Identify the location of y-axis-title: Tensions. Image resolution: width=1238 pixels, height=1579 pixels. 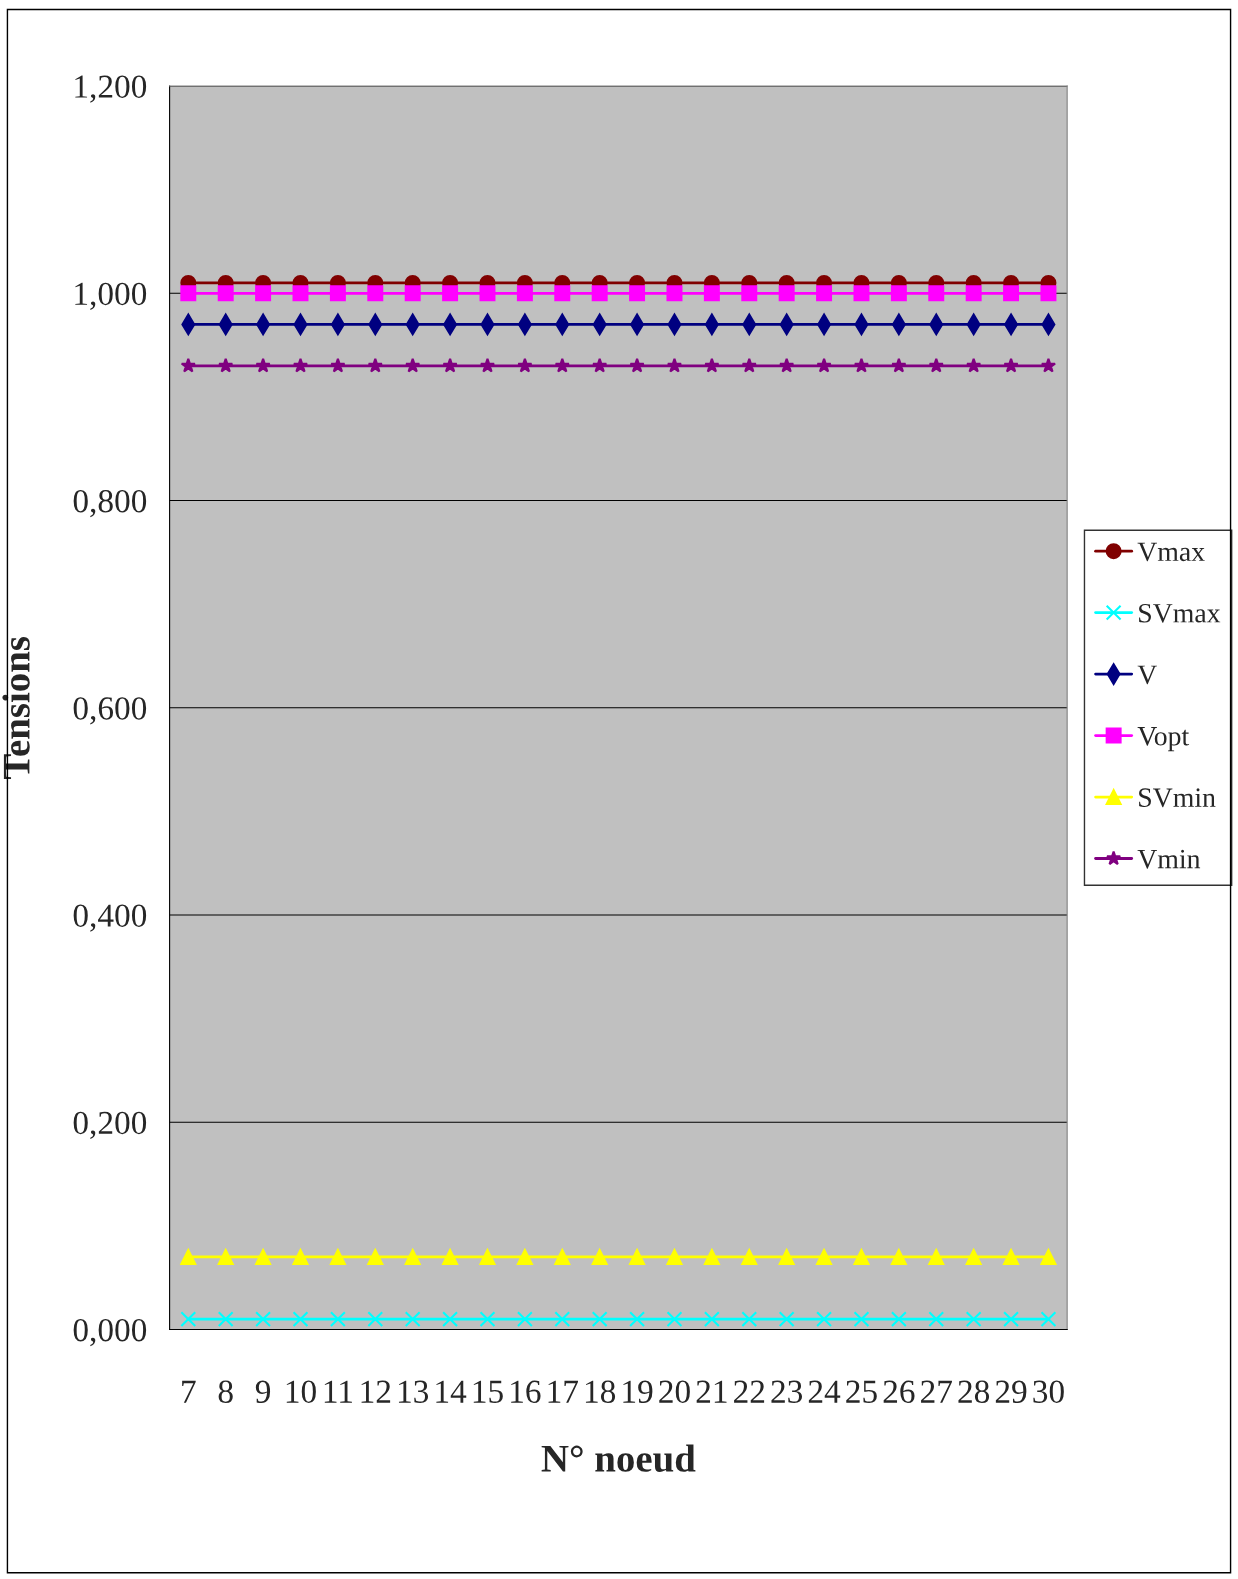
(16, 708).